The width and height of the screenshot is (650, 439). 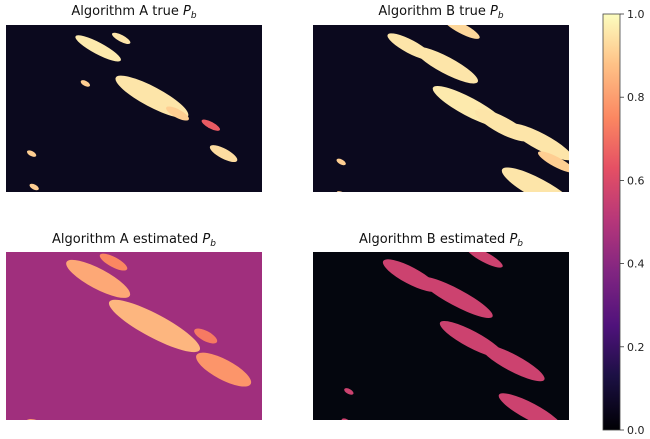 What do you see at coordinates (187, 11) in the screenshot?
I see `panel-a-true-title-symbol: P` at bounding box center [187, 11].